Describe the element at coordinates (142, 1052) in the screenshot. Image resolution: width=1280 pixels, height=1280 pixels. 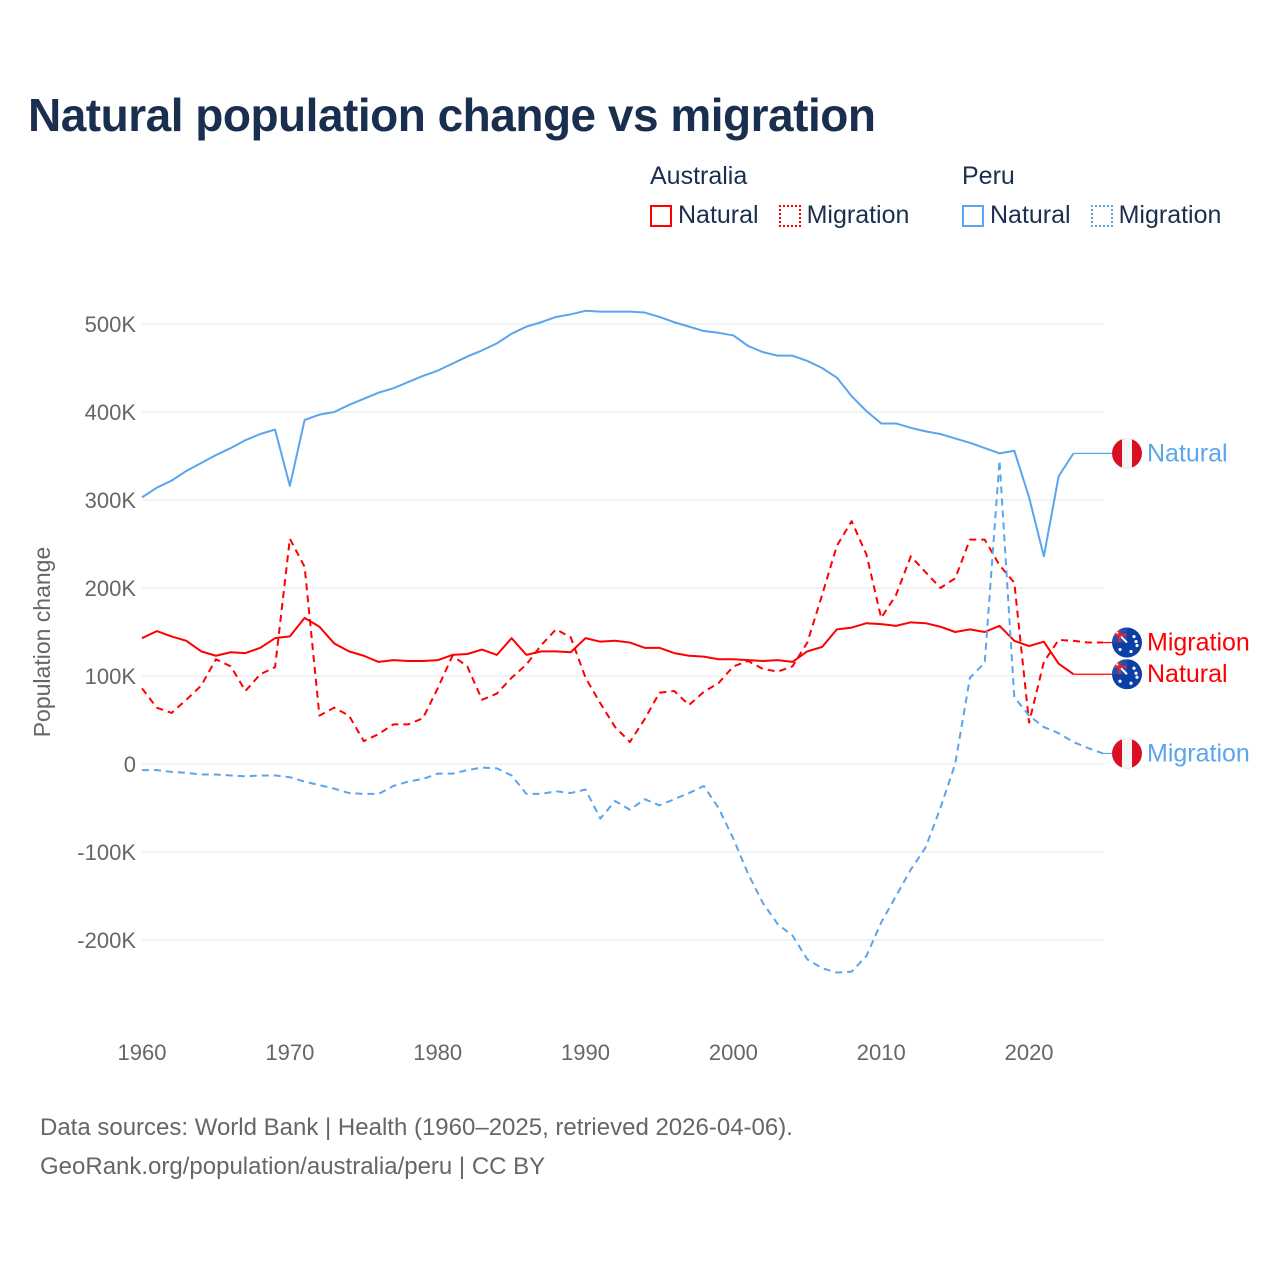
I see `x-tick-label: 1960` at that location.